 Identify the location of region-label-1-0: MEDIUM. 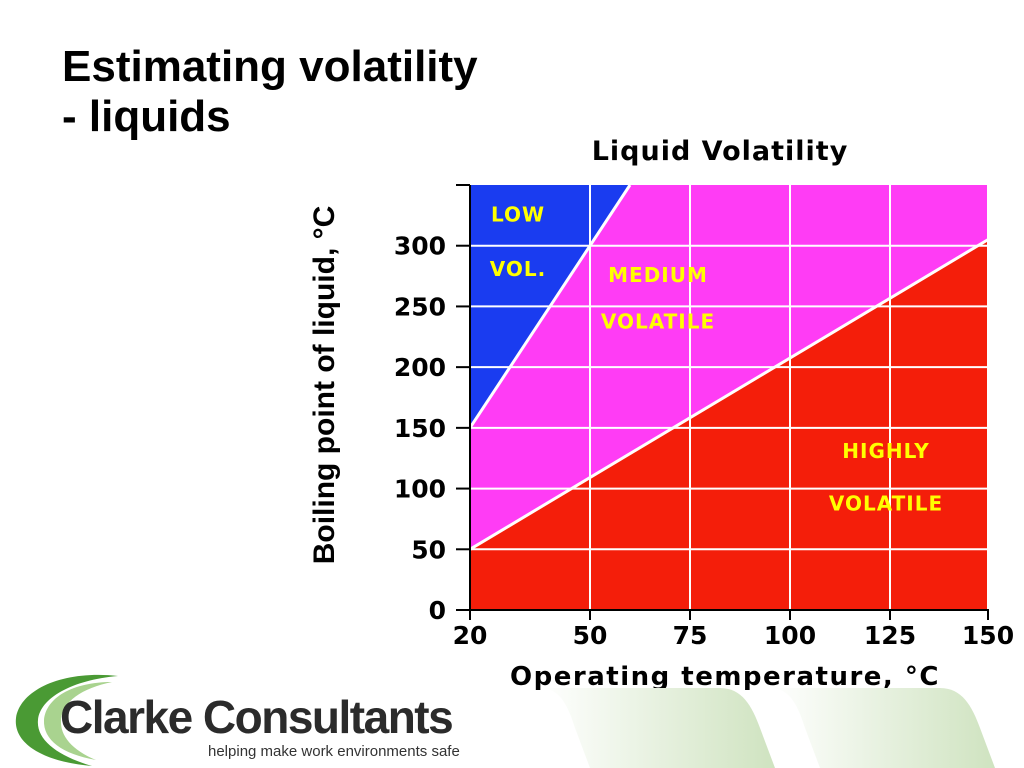
(658, 275).